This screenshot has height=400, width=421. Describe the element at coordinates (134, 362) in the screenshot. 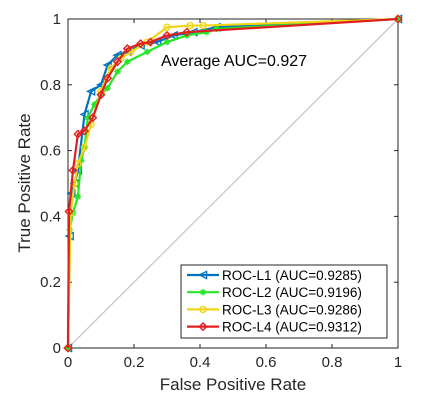

I see `x-tick-label: 0.2` at that location.